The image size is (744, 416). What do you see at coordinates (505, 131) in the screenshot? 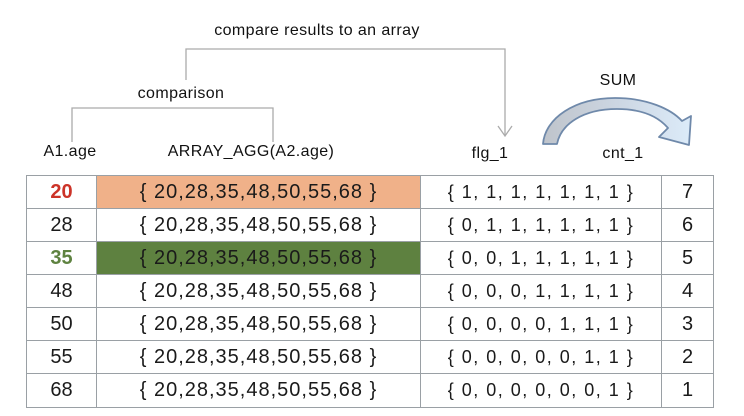
I see `down-arrow-icon` at bounding box center [505, 131].